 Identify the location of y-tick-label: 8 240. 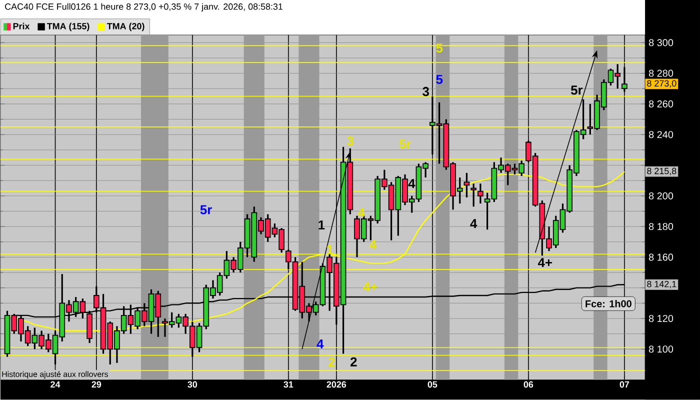
(661, 134).